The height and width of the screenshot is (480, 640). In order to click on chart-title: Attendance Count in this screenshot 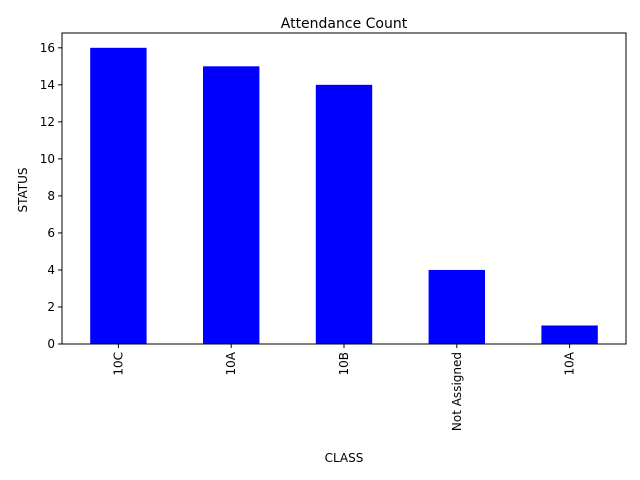, I will do `click(344, 24)`.